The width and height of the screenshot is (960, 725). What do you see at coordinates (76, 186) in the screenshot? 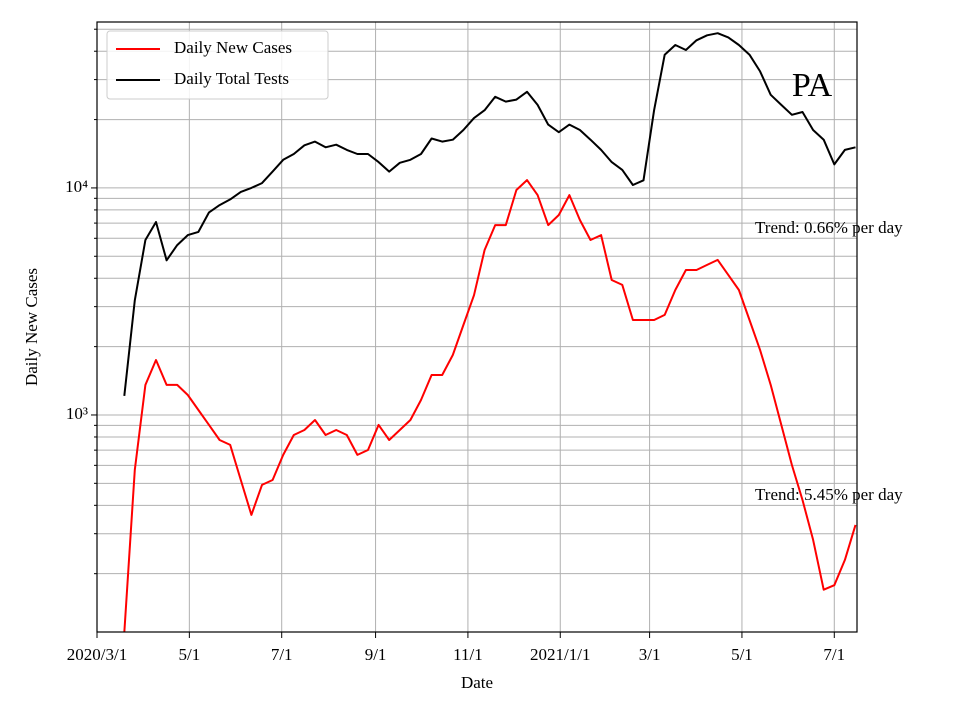
I see `y-tick-label: 10⁴` at bounding box center [76, 186].